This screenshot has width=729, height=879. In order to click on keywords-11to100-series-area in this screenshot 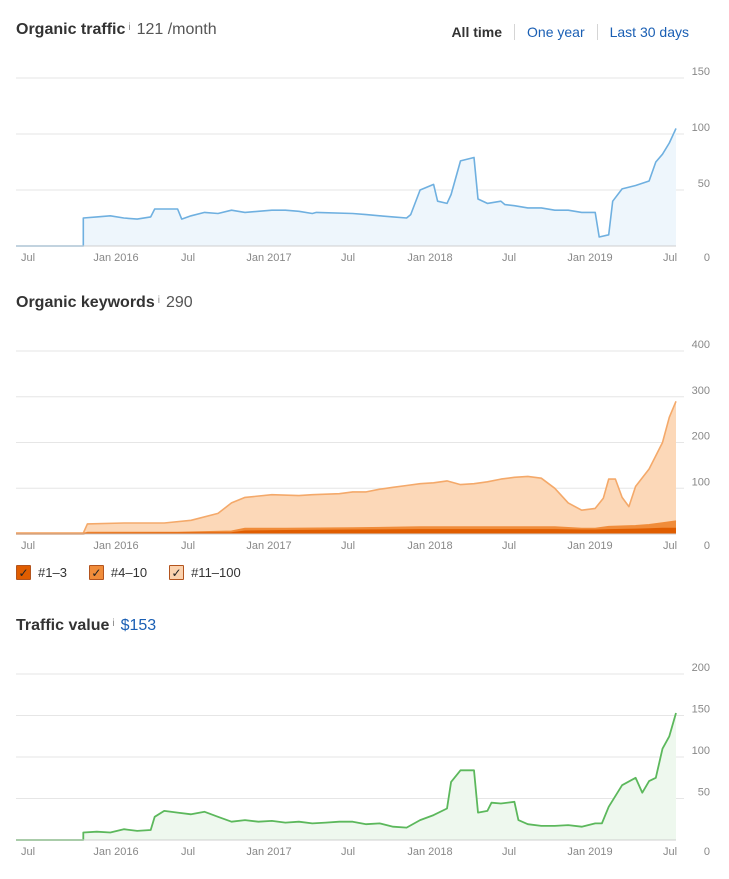, I will do `click(346, 467)`.